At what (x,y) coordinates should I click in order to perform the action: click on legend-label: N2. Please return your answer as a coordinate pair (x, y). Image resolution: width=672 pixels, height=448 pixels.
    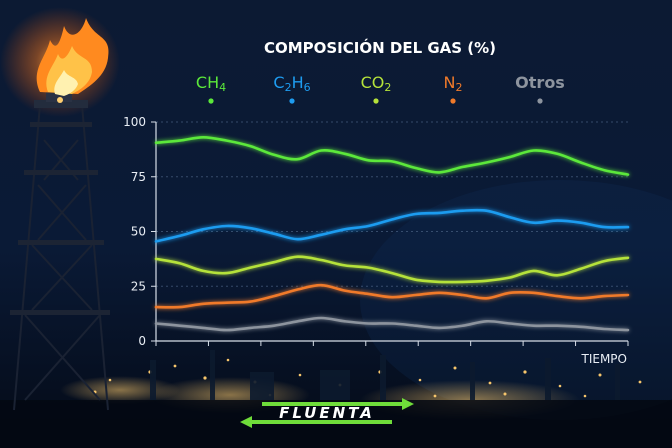
    Looking at the image, I should click on (453, 83).